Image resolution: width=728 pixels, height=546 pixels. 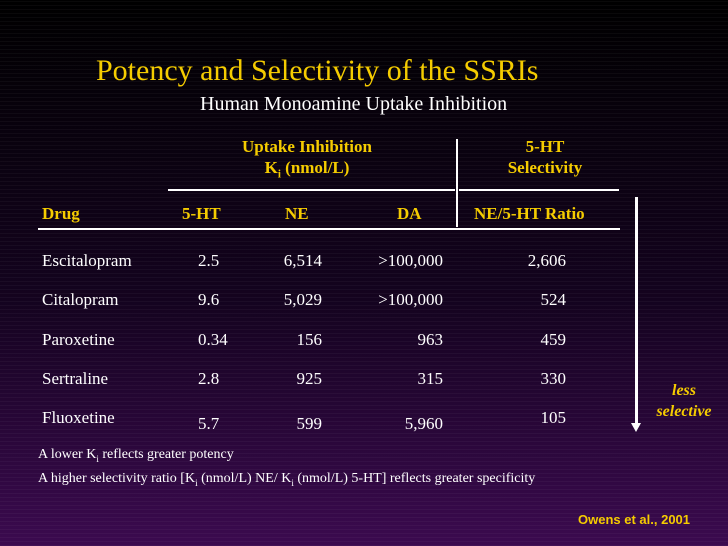 I want to click on value-ne: 156, so click(x=309, y=339).